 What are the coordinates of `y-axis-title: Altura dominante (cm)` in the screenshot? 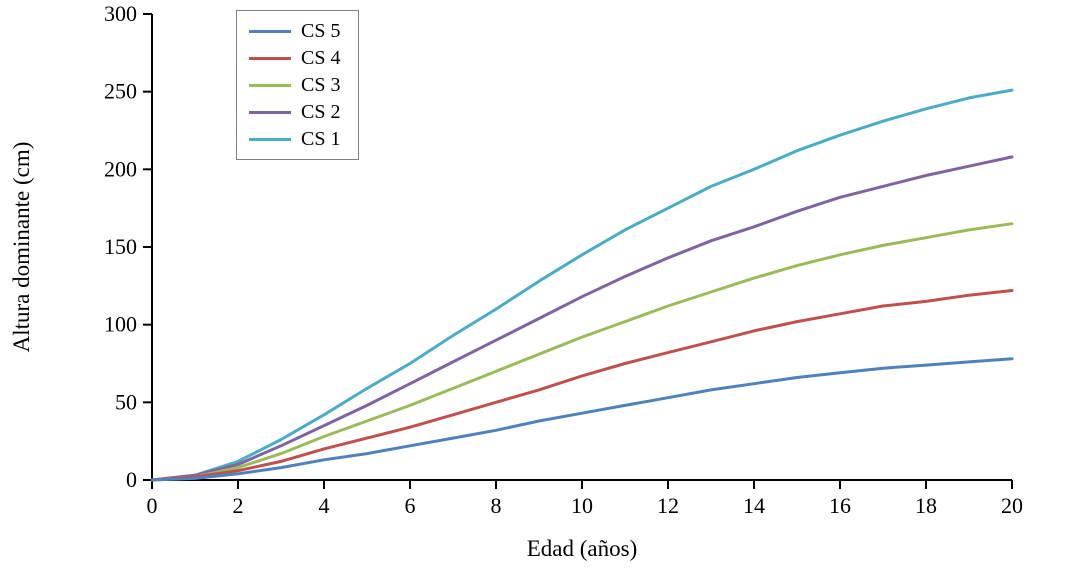 It's located at (21, 247).